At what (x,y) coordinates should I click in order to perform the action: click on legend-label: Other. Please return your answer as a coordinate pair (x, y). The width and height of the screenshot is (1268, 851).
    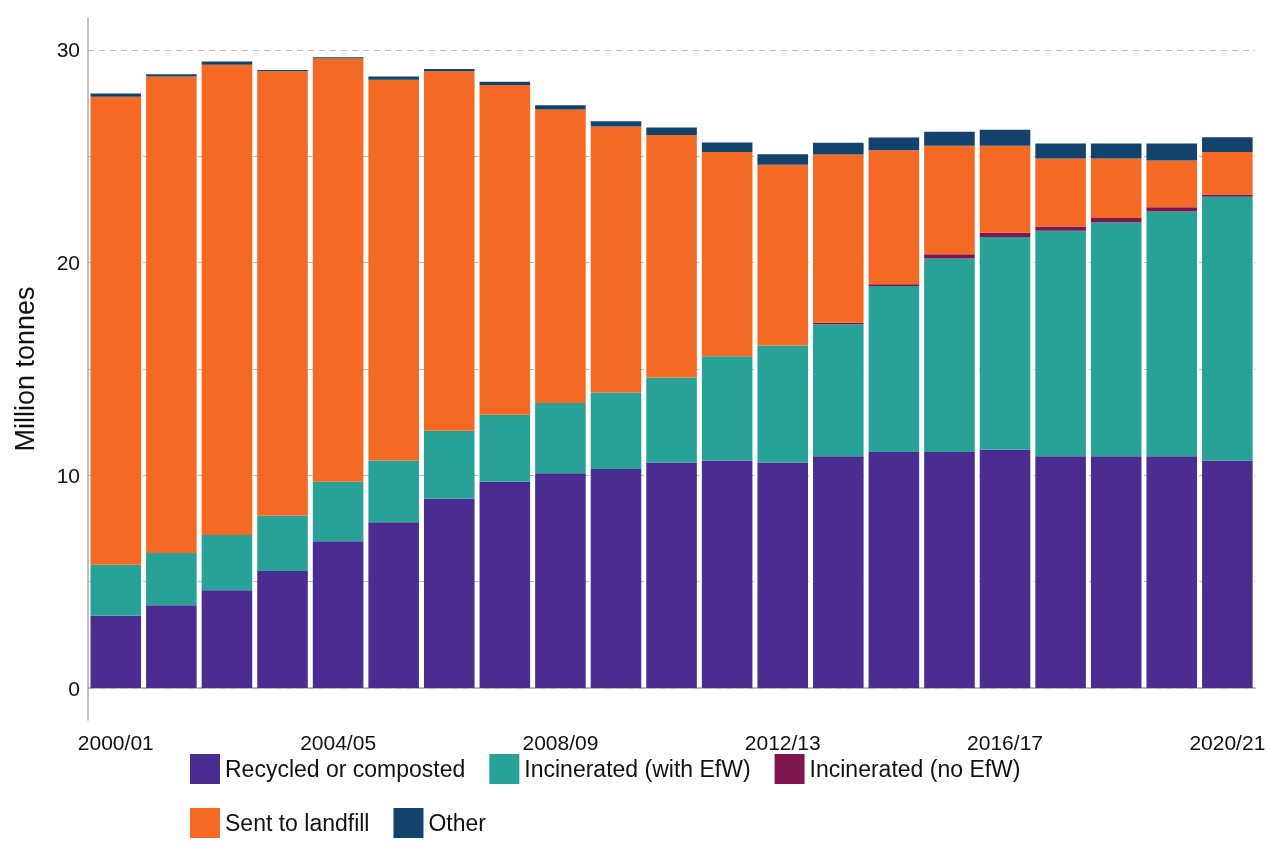
    Looking at the image, I should click on (457, 823).